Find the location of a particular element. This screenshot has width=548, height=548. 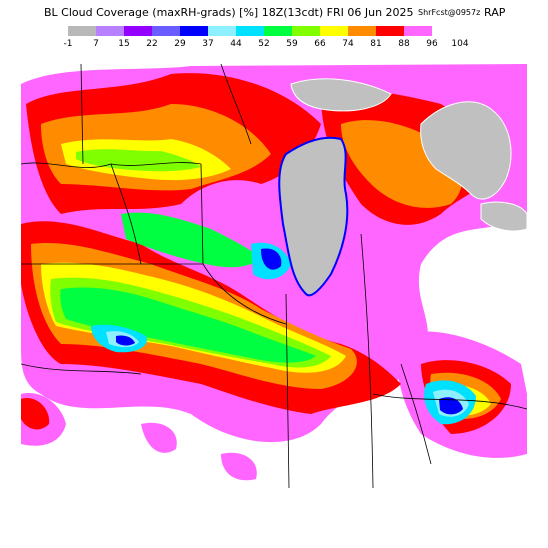

legend-tick-label: 22 is located at coordinates (152, 44).